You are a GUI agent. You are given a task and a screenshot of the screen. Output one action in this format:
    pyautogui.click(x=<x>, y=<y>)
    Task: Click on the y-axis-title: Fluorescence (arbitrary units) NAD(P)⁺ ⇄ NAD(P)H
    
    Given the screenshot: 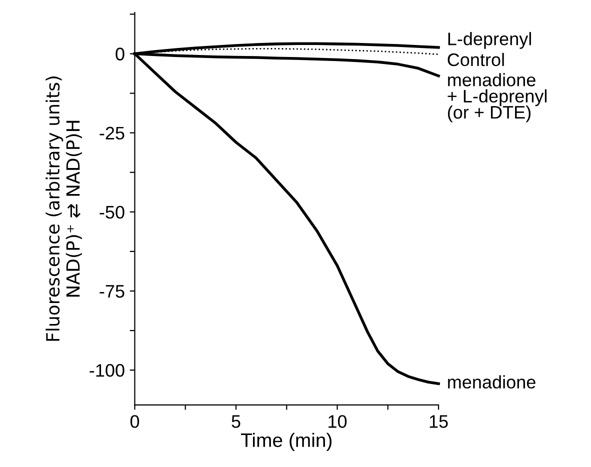 What is the action you would take?
    pyautogui.click(x=64, y=208)
    